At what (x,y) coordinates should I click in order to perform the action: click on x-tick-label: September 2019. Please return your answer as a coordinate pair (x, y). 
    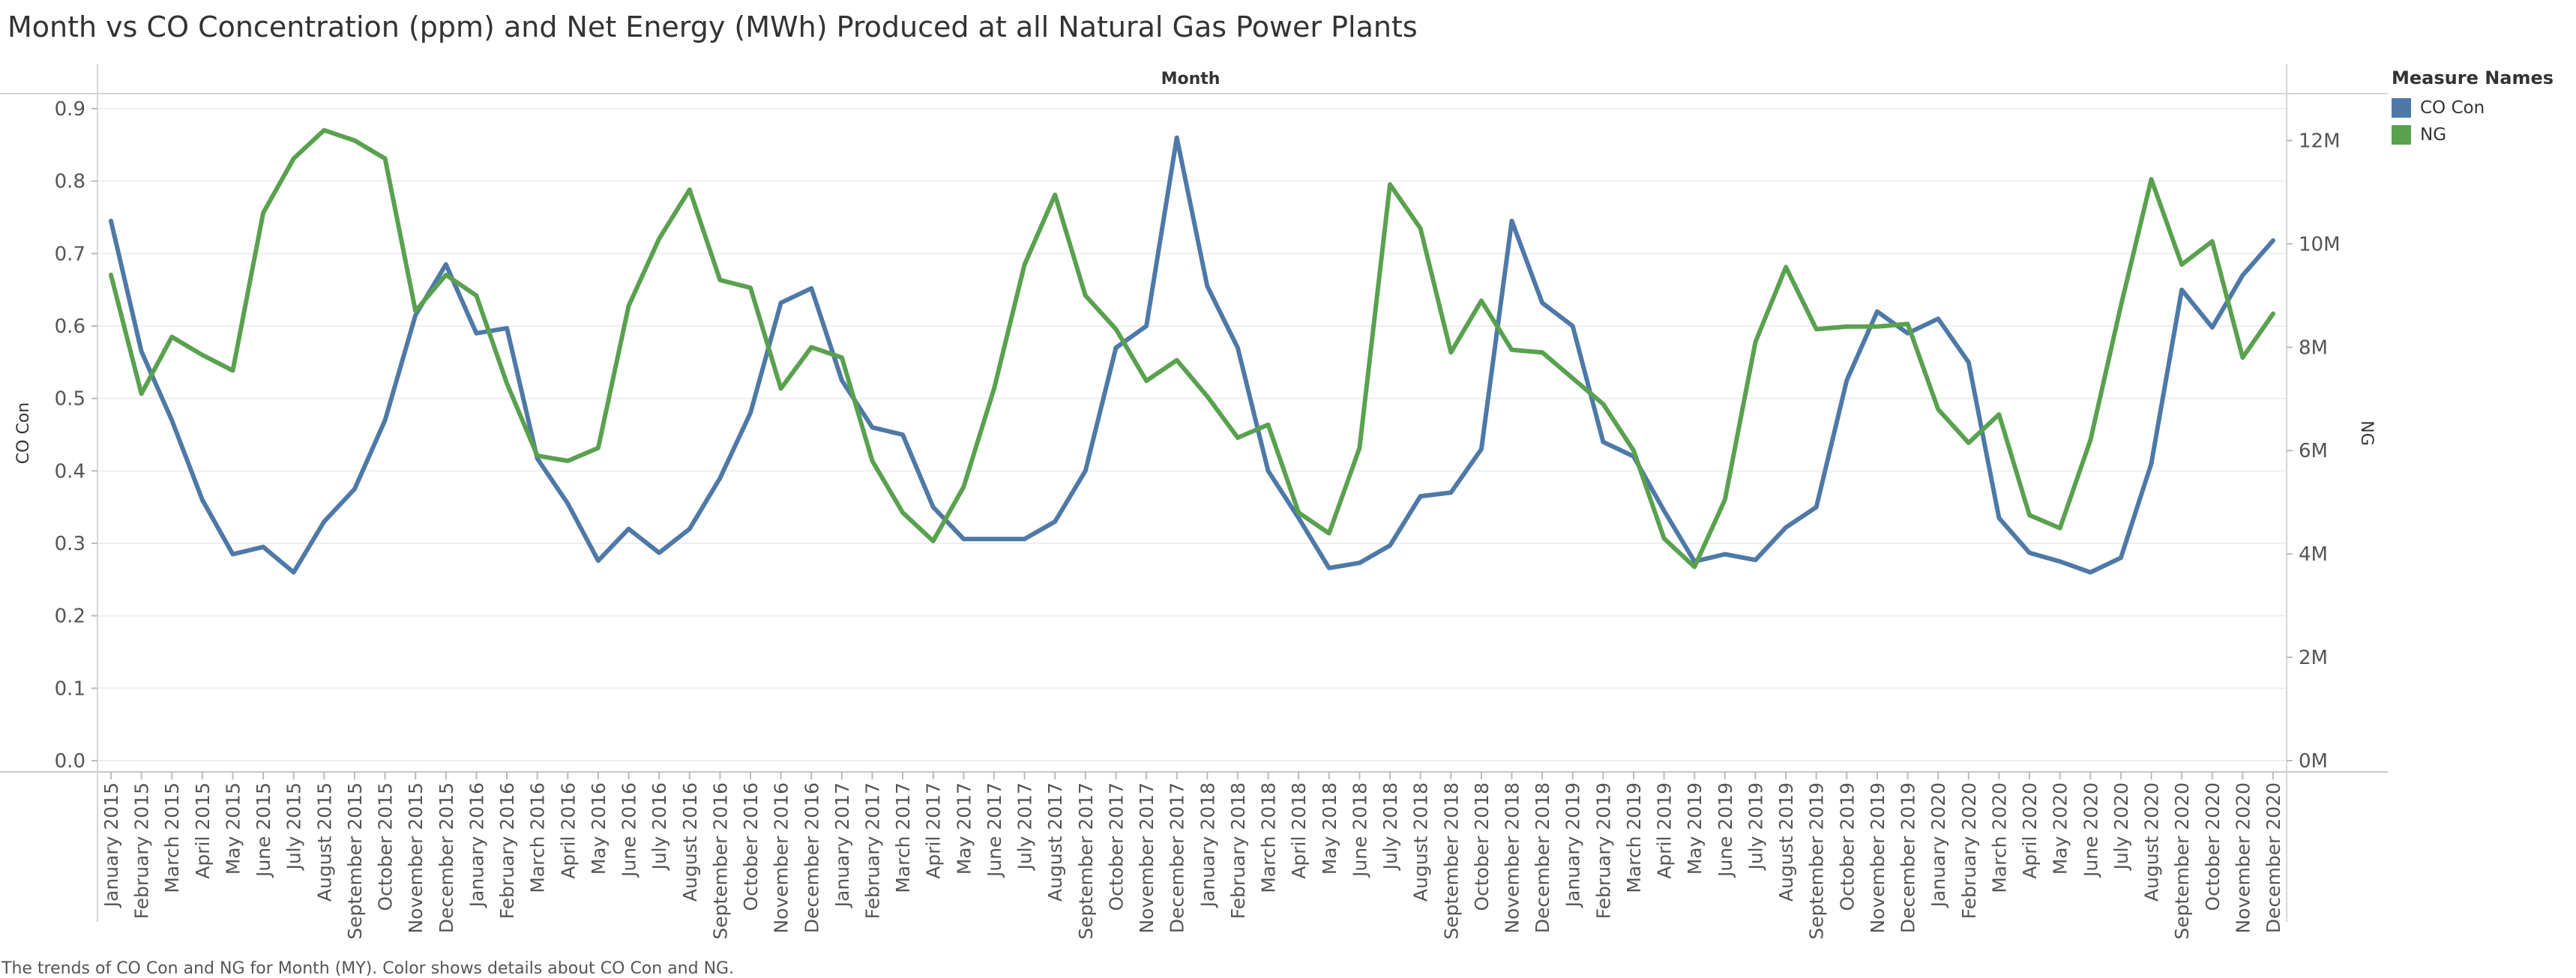
    Looking at the image, I should click on (1817, 861).